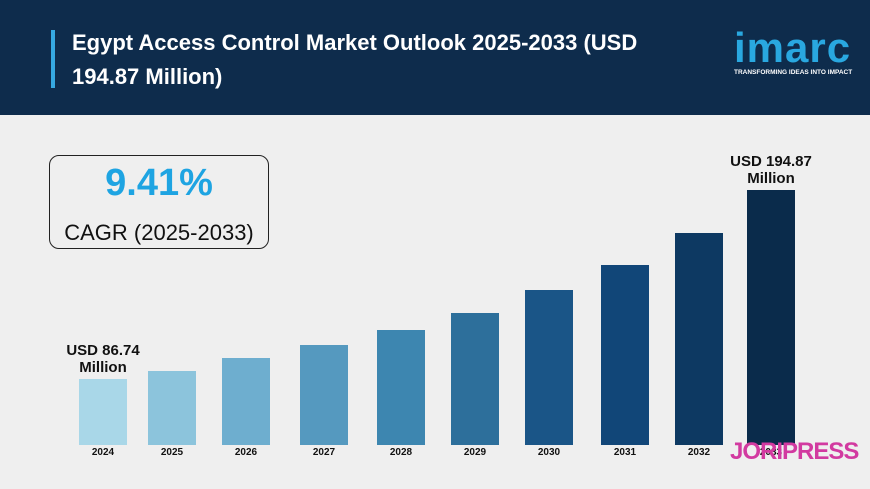  I want to click on x-tick-label: 2032, so click(699, 452).